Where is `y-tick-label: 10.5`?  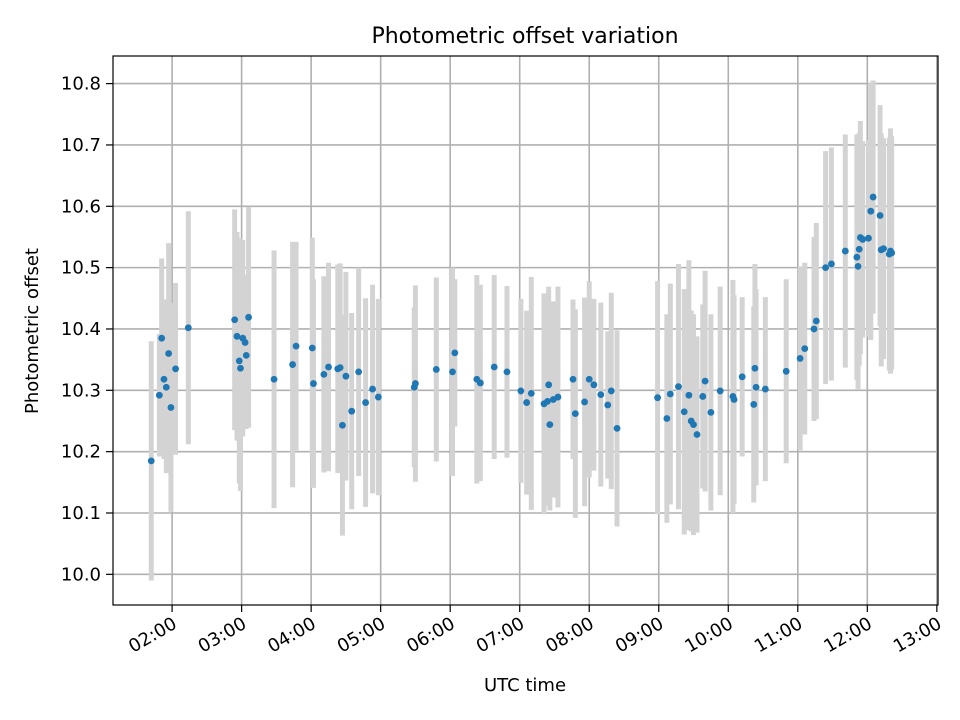 y-tick-label: 10.5 is located at coordinates (81, 268).